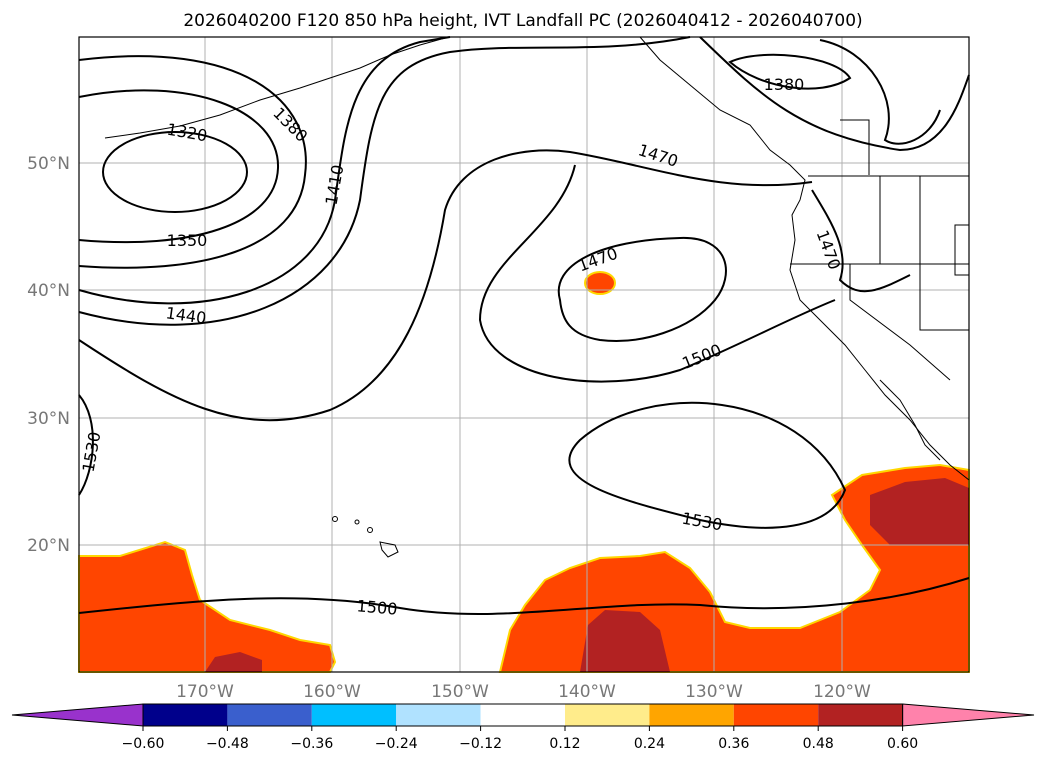  Describe the element at coordinates (48, 291) in the screenshot. I see `lat-tick: 40°N` at that location.